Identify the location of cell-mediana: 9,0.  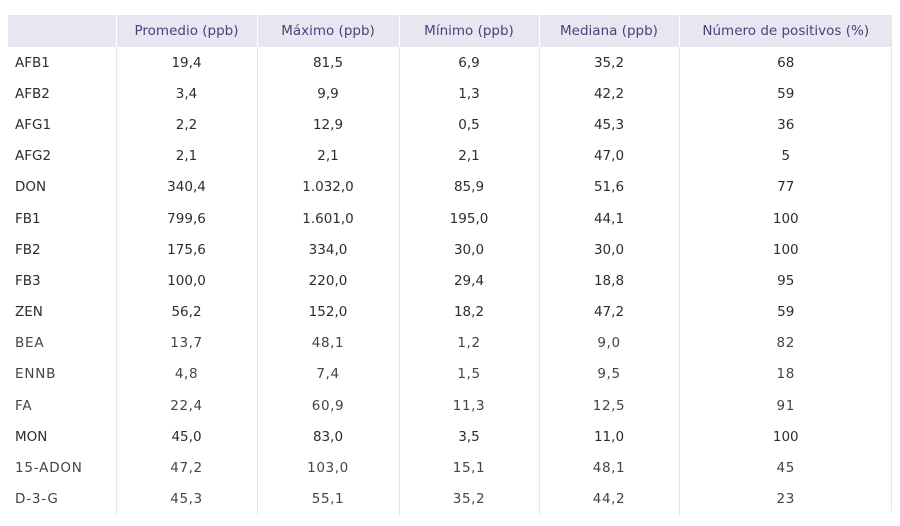
(608, 343).